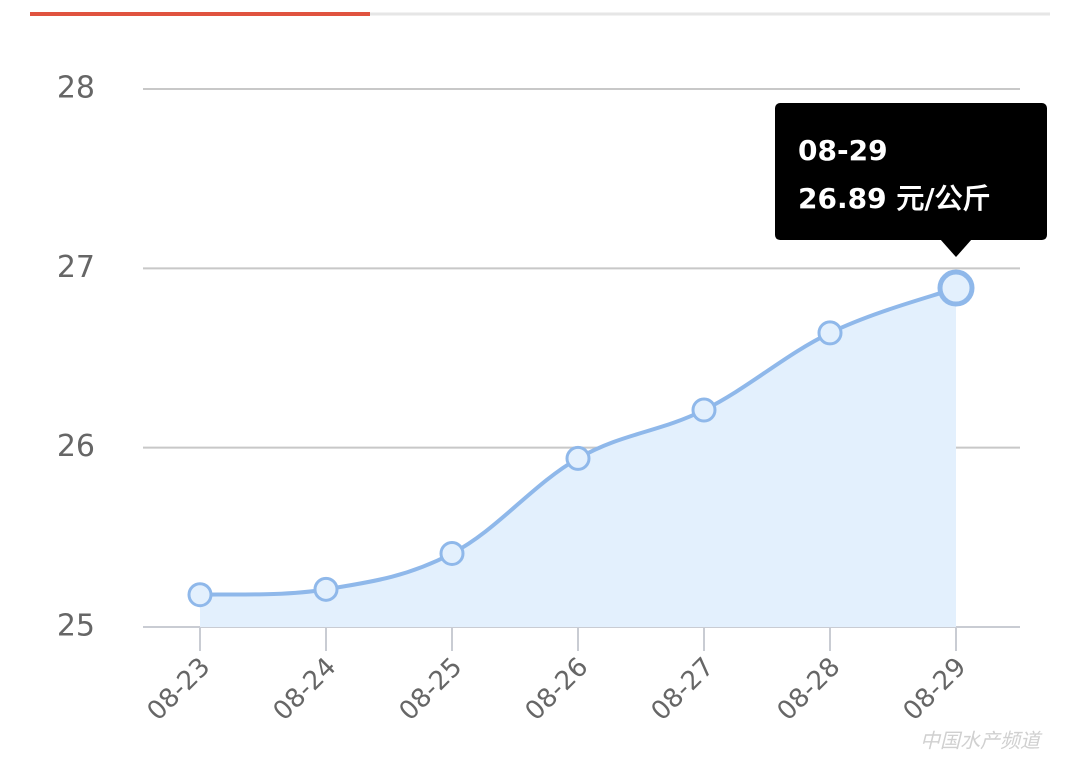 This screenshot has height=772, width=1080. I want to click on tooltip-pointer, so click(956, 248).